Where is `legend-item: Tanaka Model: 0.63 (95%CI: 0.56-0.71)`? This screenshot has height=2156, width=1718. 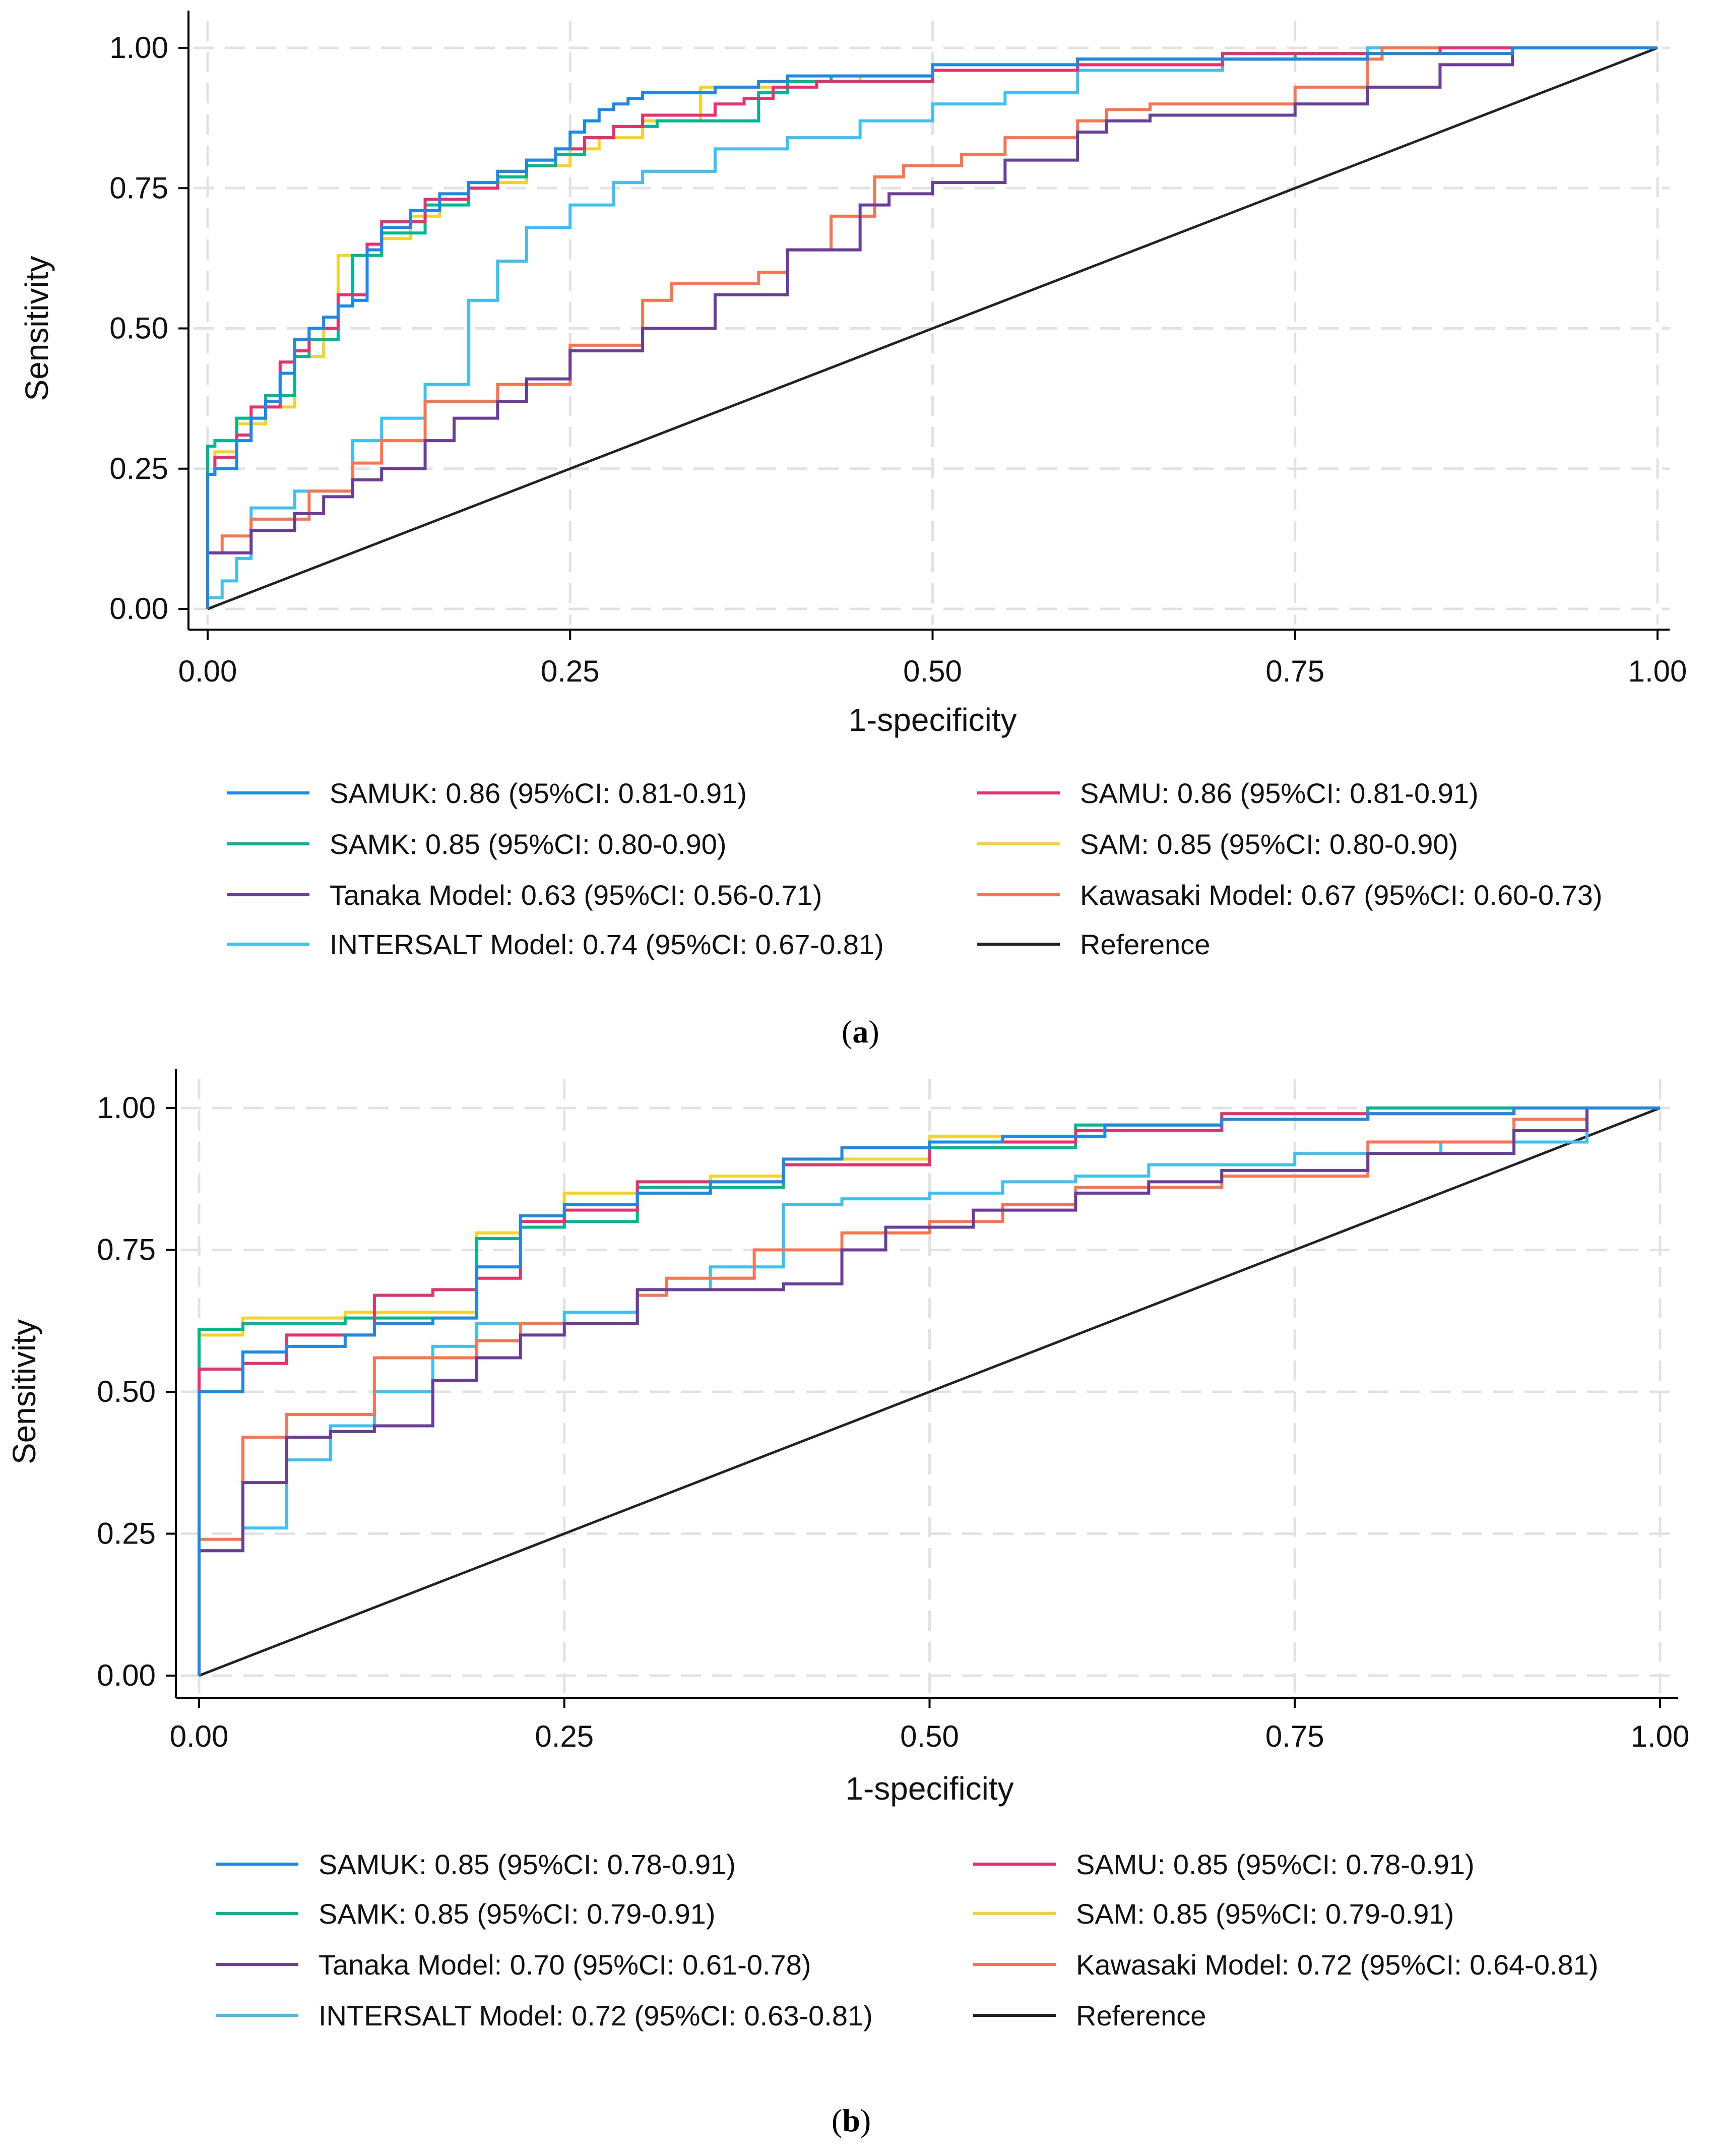
legend-item: Tanaka Model: 0.63 (95%CI: 0.56-0.71) is located at coordinates (525, 895).